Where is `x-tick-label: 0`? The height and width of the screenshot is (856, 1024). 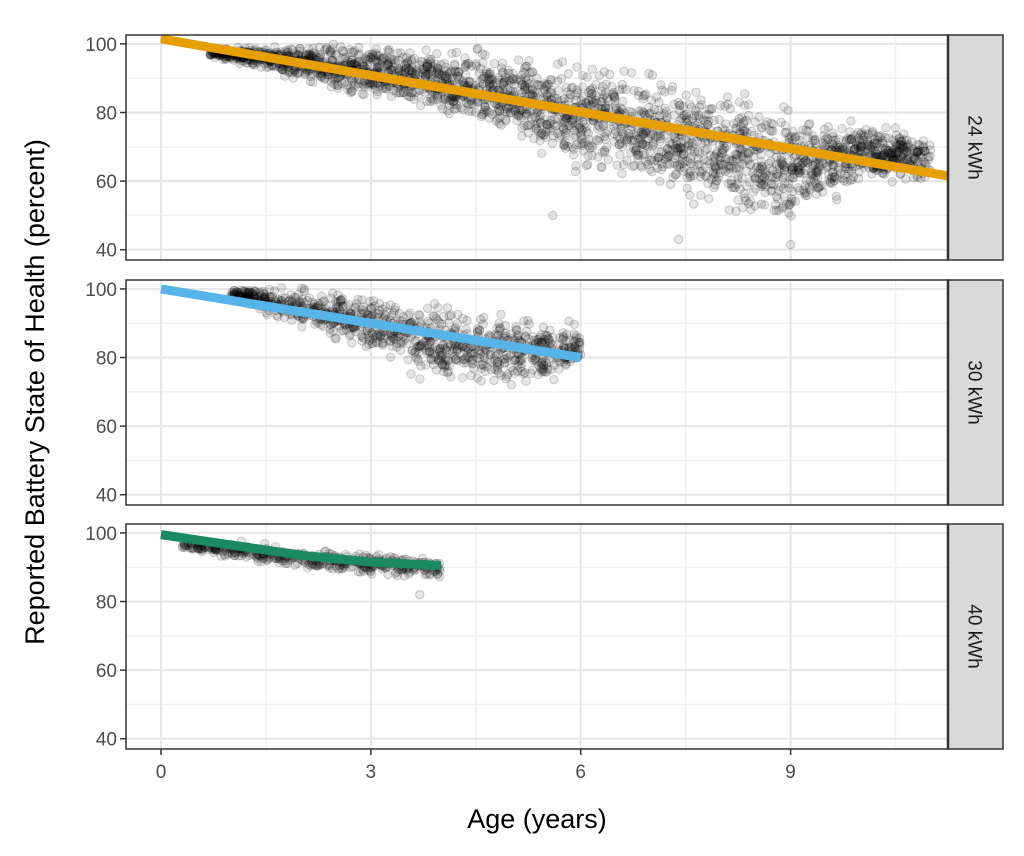
x-tick-label: 0 is located at coordinates (161, 772).